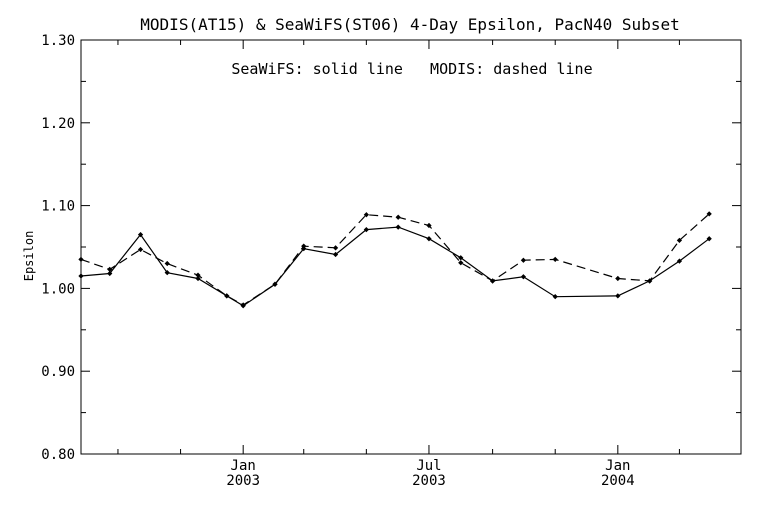 The width and height of the screenshot is (768, 512). What do you see at coordinates (58, 372) in the screenshot?
I see `y-tick-label: 0.90` at bounding box center [58, 372].